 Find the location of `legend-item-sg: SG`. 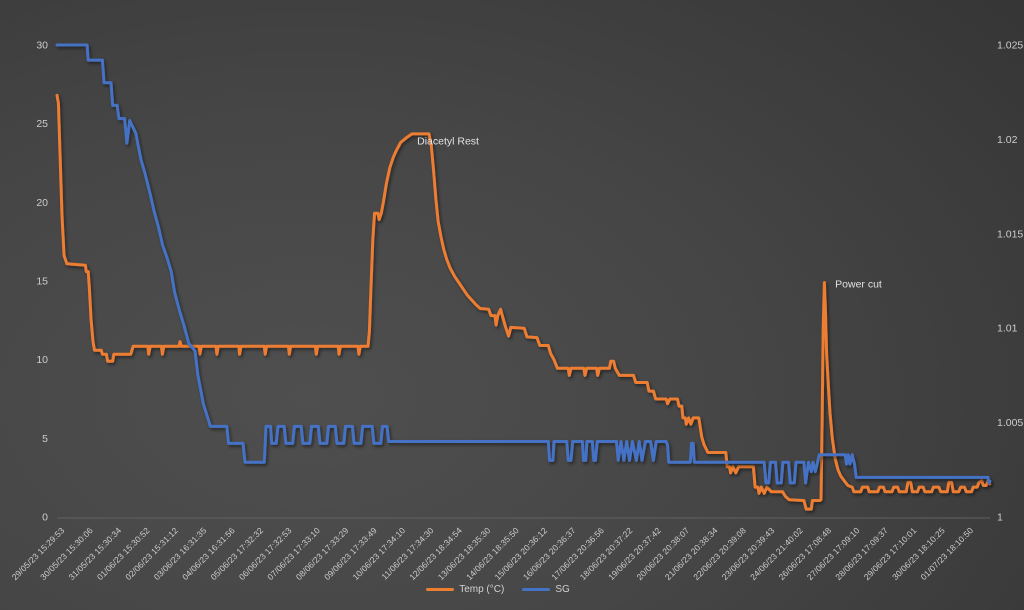

legend-item-sg: SG is located at coordinates (546, 589).